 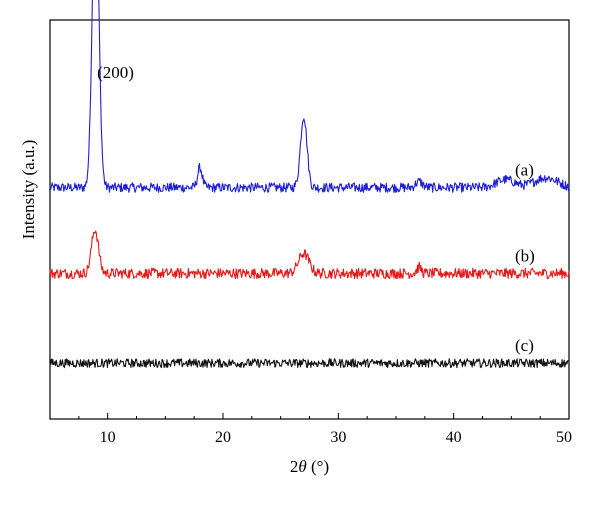 I want to click on series-labels: (a) (b) (c), so click(x=525, y=258).